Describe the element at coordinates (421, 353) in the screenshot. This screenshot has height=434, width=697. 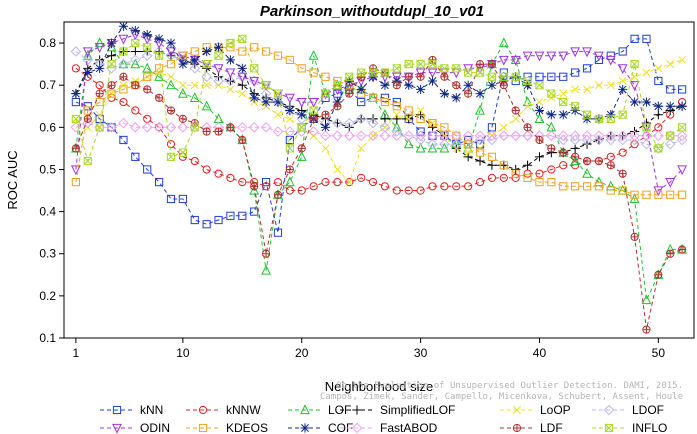
I see `x-tick-label: 30` at that location.